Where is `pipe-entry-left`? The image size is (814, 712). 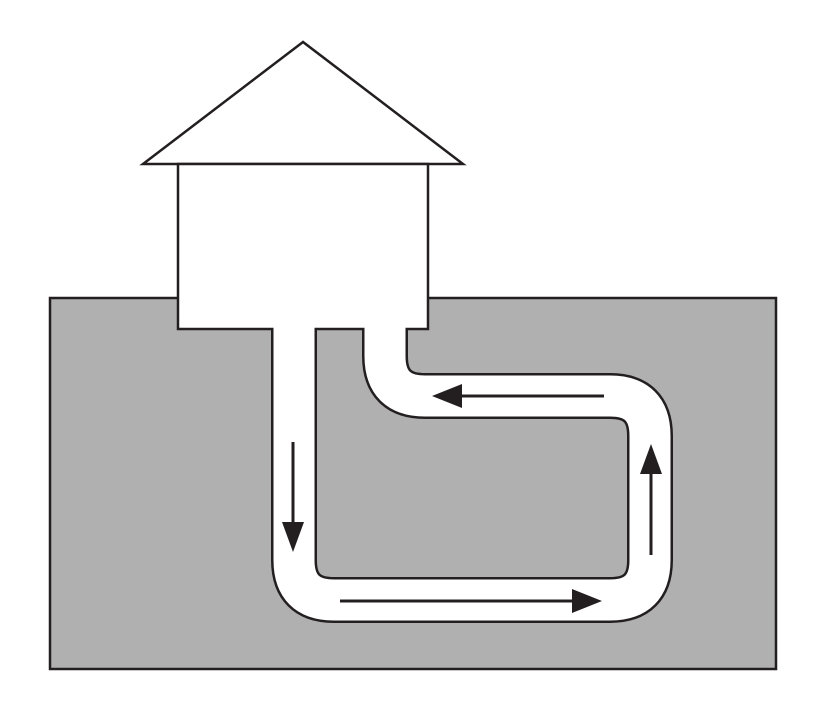
pipe-entry-left is located at coordinates (294, 329).